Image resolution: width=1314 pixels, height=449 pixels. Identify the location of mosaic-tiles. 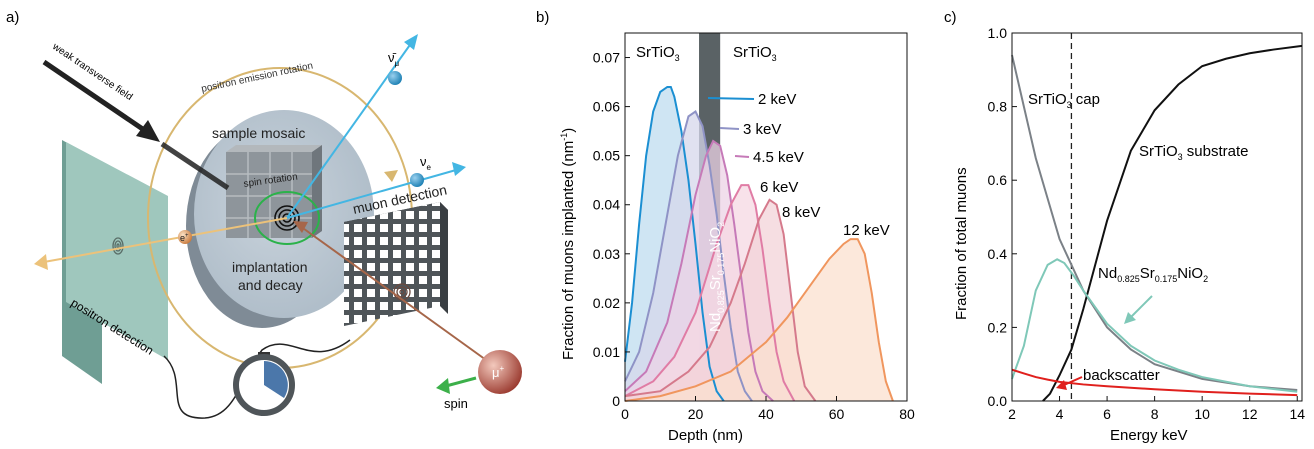
(274, 191).